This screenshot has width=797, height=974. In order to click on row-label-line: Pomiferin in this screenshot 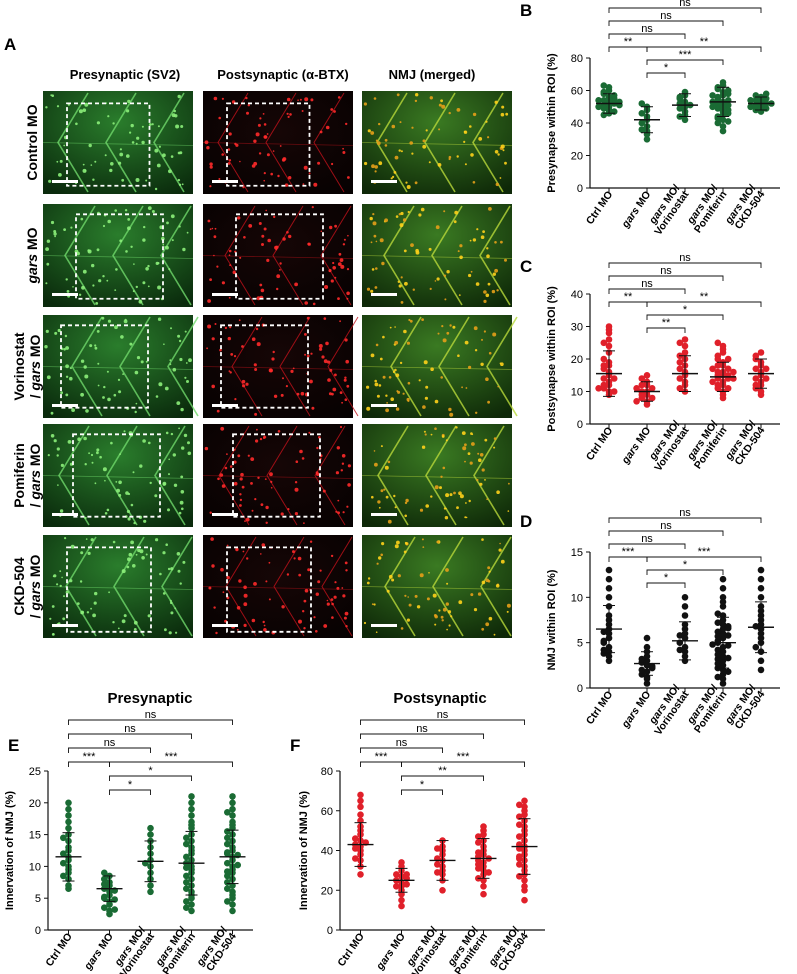, I will do `click(19, 475)`.